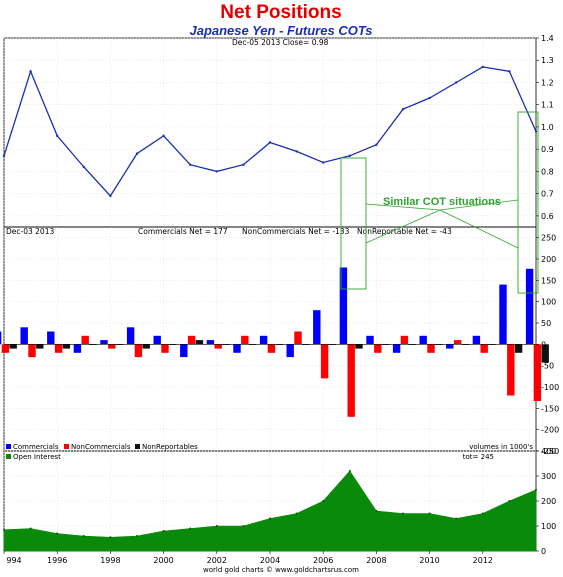  What do you see at coordinates (137, 446) in the screenshot?
I see `legend-swatch-nonreportables` at bounding box center [137, 446].